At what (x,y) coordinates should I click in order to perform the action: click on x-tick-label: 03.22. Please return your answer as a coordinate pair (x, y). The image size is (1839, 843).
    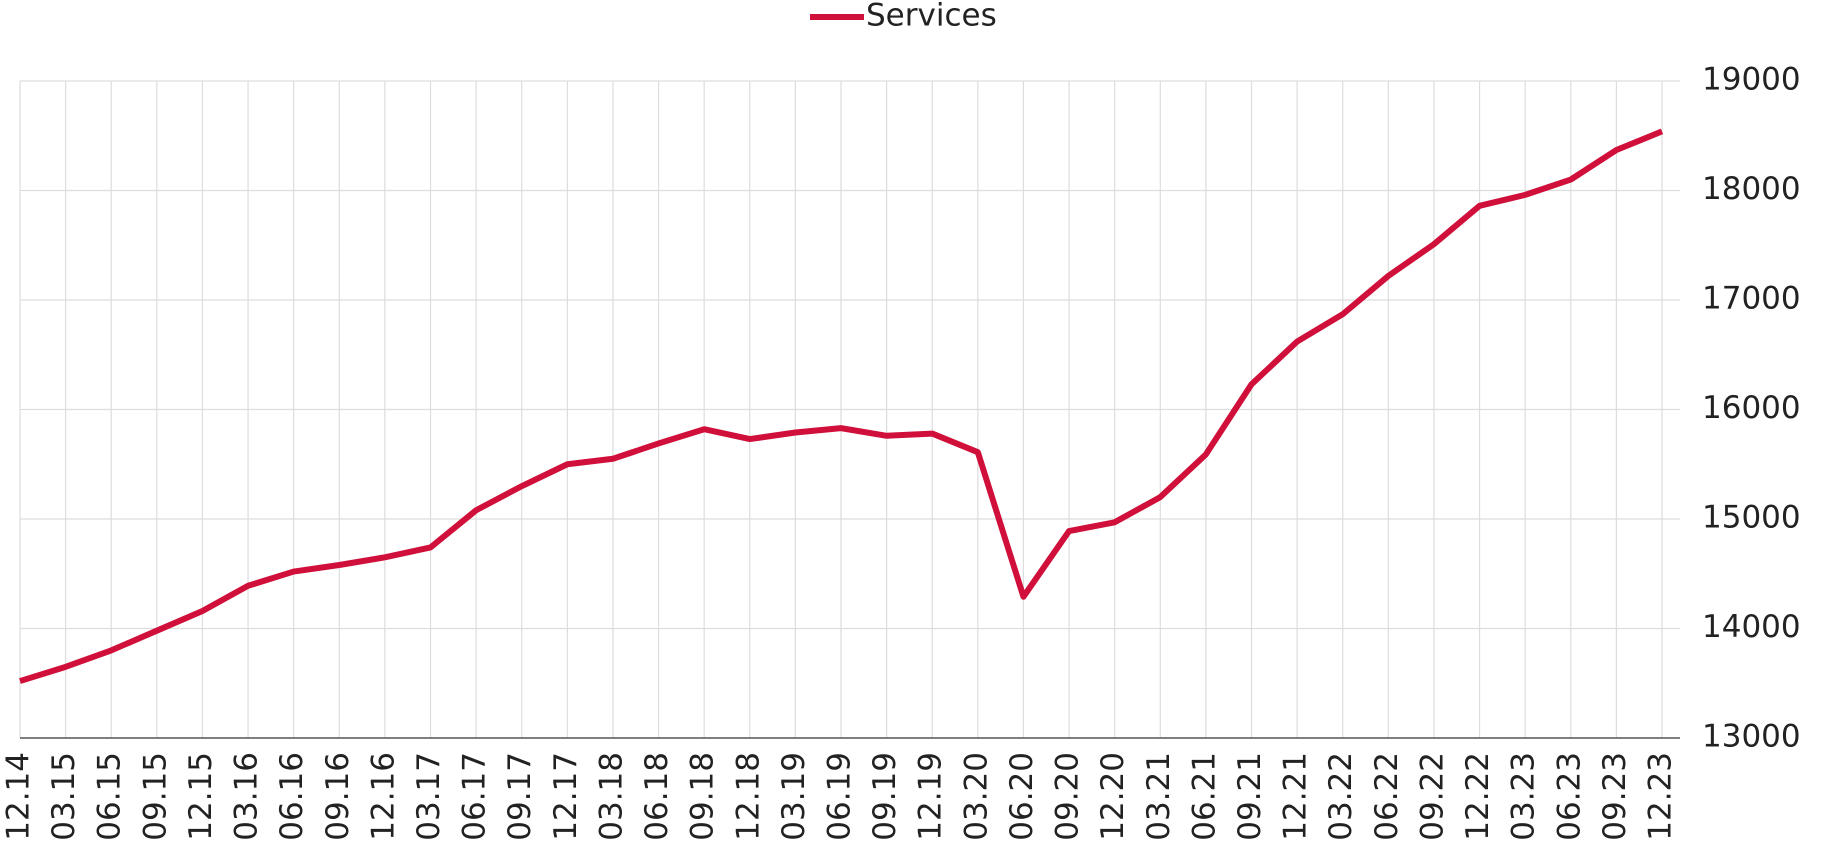
    Looking at the image, I should click on (1341, 796).